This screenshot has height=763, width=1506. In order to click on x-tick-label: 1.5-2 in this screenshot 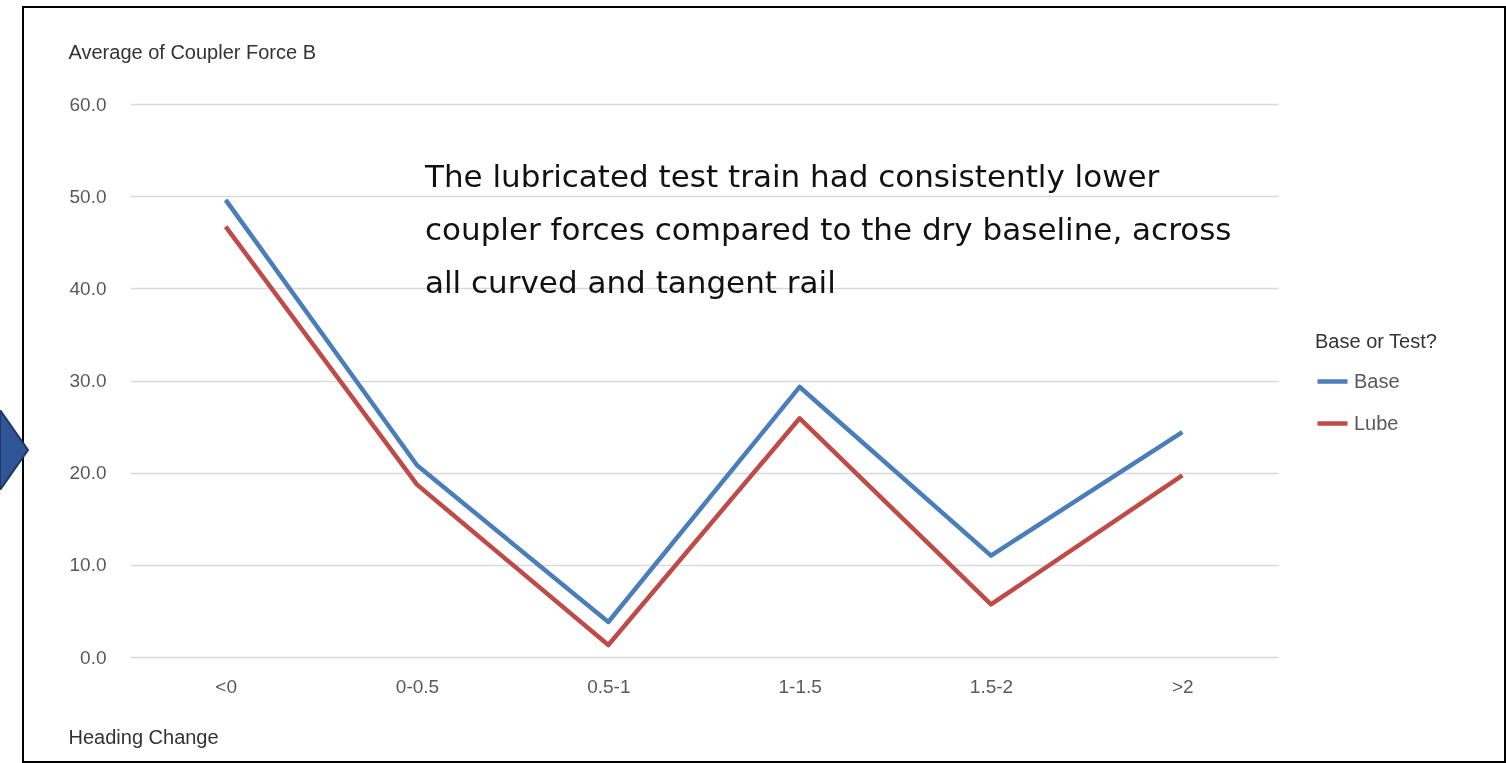, I will do `click(991, 686)`.